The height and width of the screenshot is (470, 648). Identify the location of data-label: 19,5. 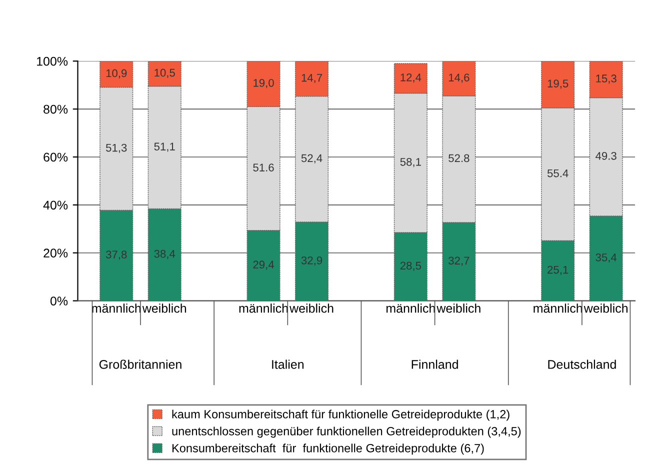
(558, 84).